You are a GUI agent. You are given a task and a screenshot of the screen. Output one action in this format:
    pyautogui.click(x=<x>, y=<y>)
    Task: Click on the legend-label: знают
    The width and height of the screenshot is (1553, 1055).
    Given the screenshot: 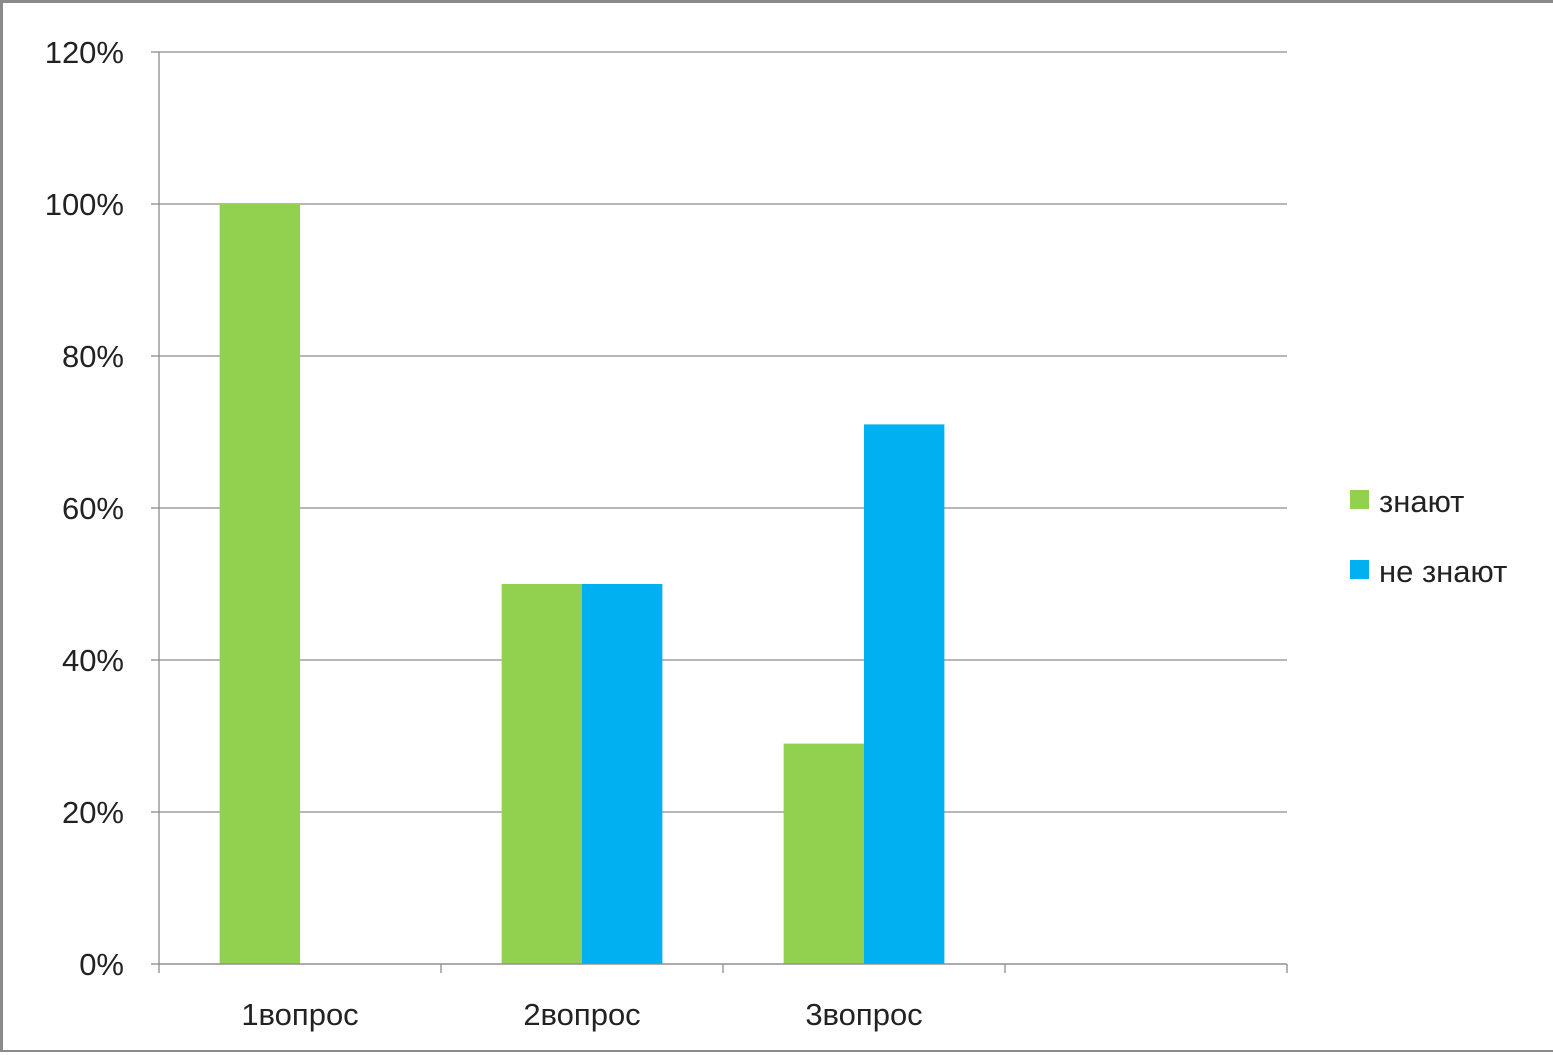 What is the action you would take?
    pyautogui.click(x=1421, y=501)
    